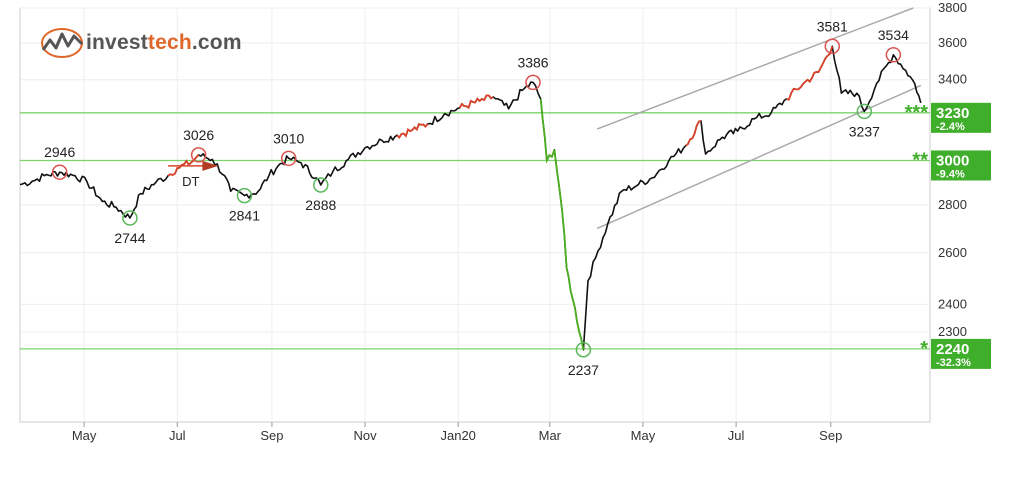 Image resolution: width=1024 pixels, height=487 pixels. Describe the element at coordinates (952, 303) in the screenshot. I see `y-tick-label: 2400` at that location.